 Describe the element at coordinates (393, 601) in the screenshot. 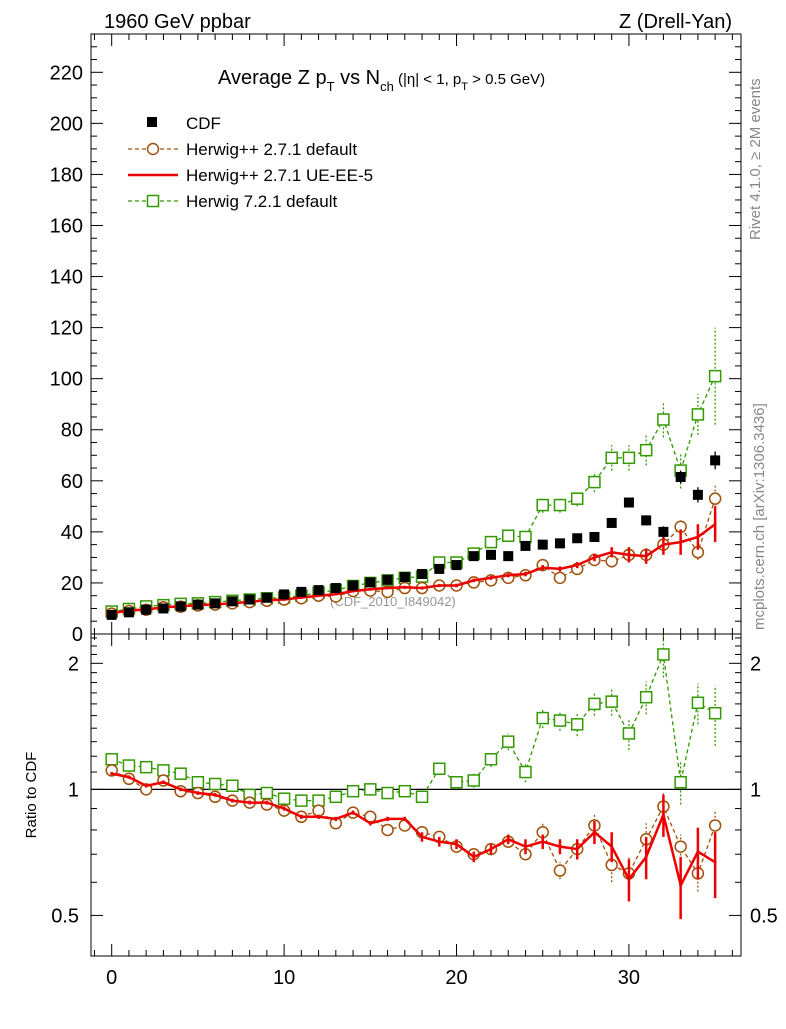

I see `analysis-watermark: (CDF_2010_I849042)` at that location.